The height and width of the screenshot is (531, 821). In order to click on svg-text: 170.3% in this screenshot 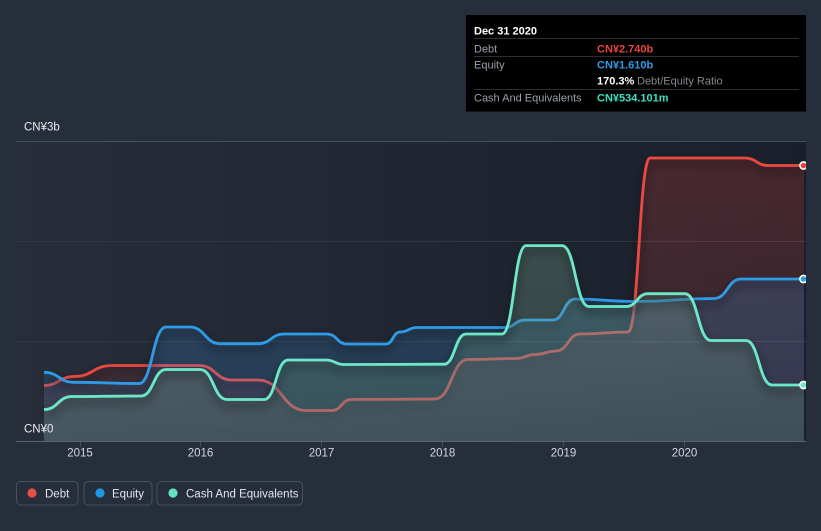, I will do `click(616, 81)`.